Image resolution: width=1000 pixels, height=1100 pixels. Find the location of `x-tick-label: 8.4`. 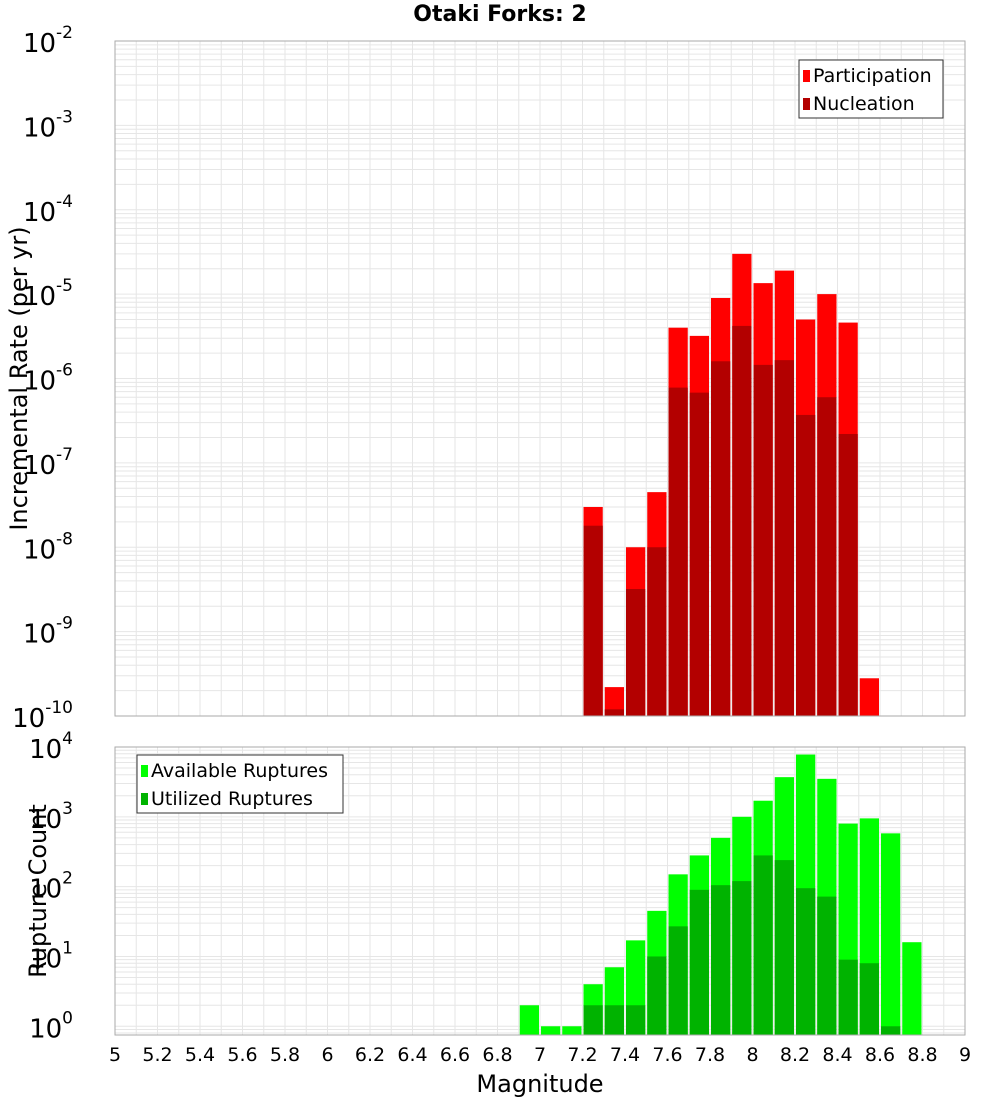

x-tick-label: 8.4 is located at coordinates (837, 1055).